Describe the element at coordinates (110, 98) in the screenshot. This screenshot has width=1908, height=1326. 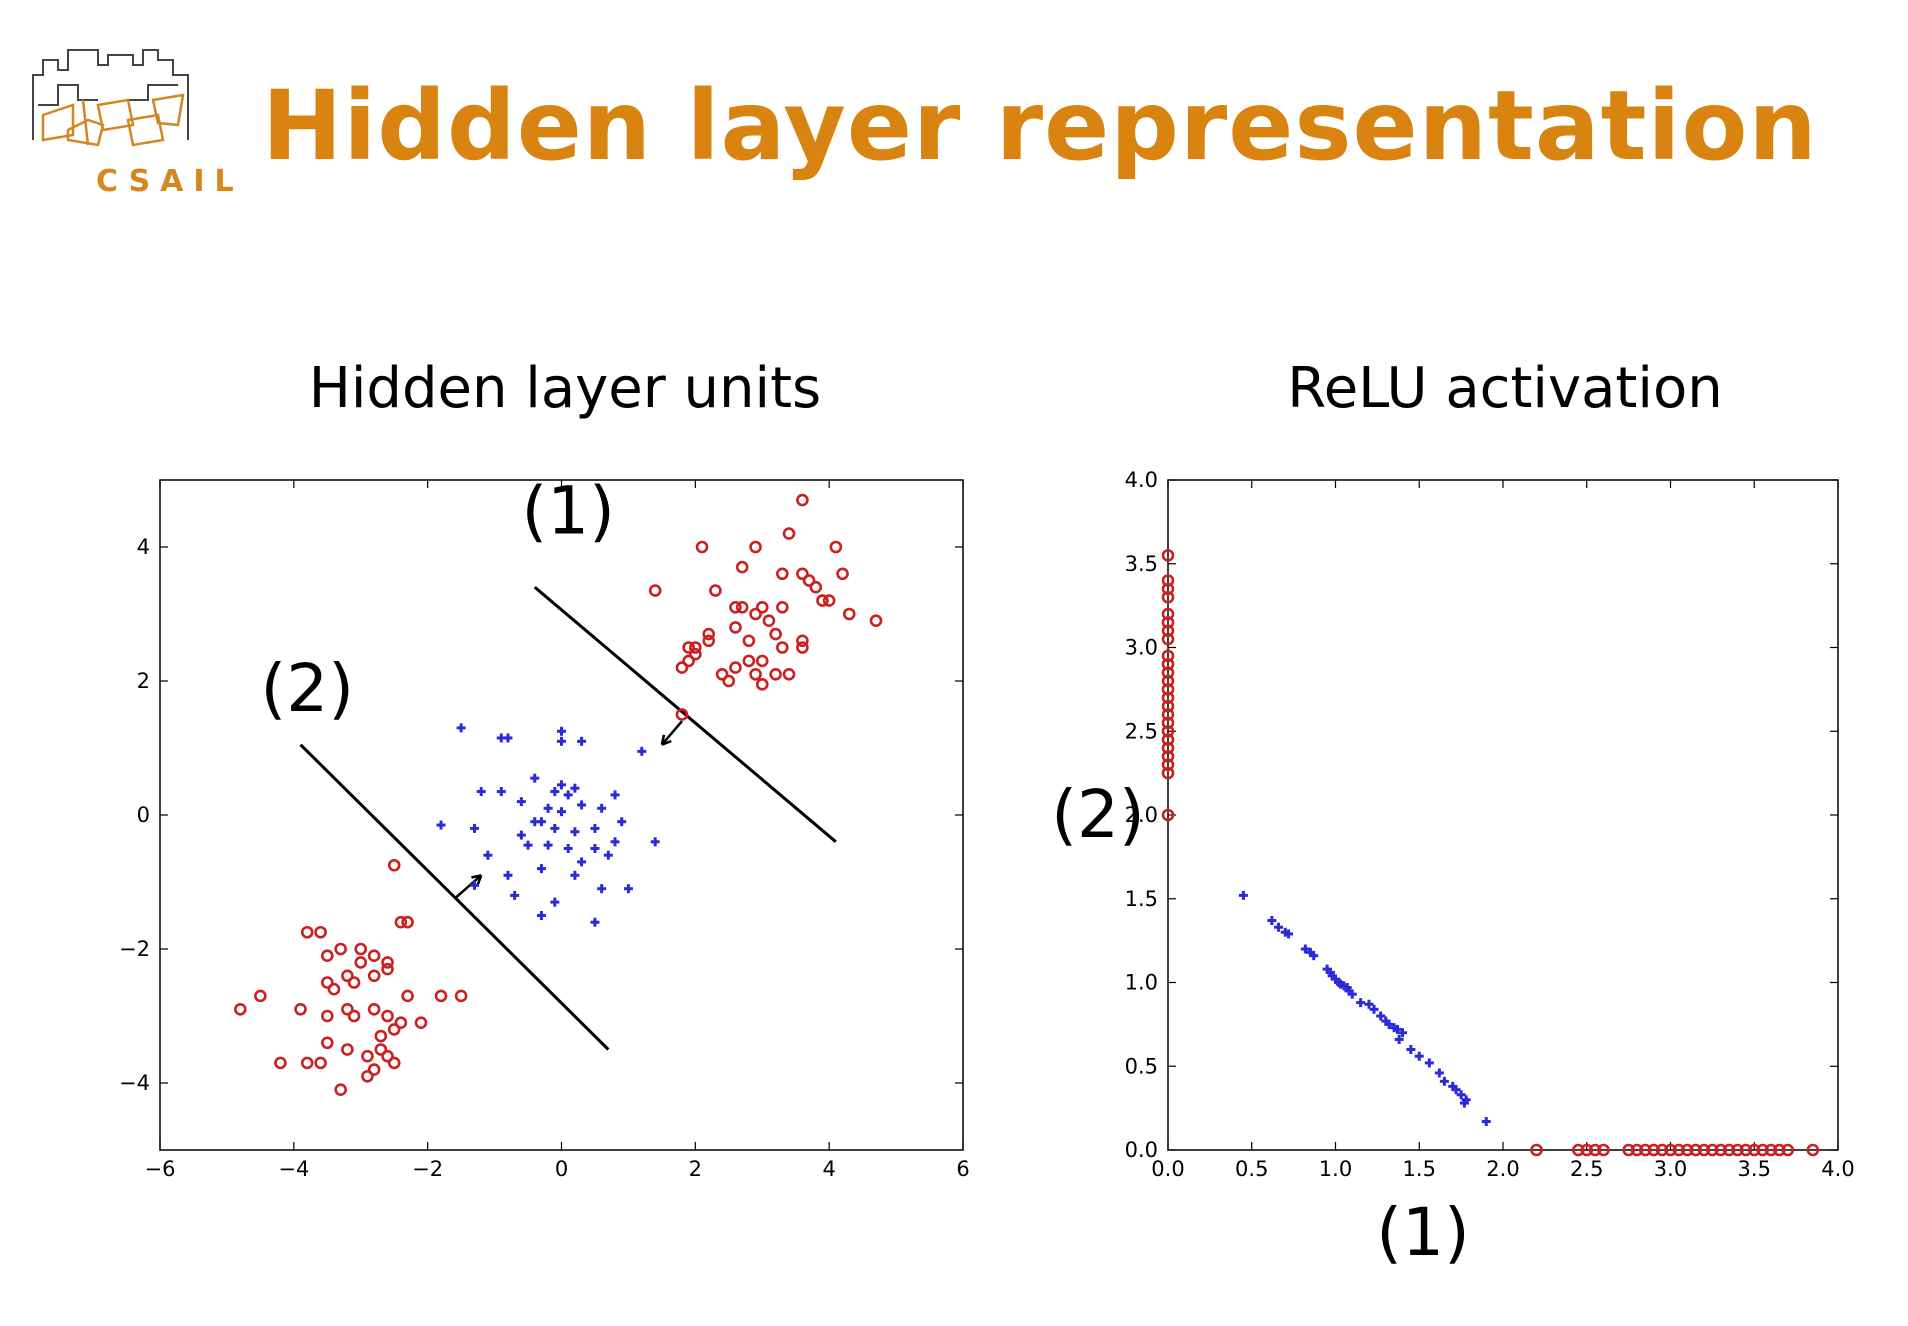
I see `csail-logo-icon` at that location.